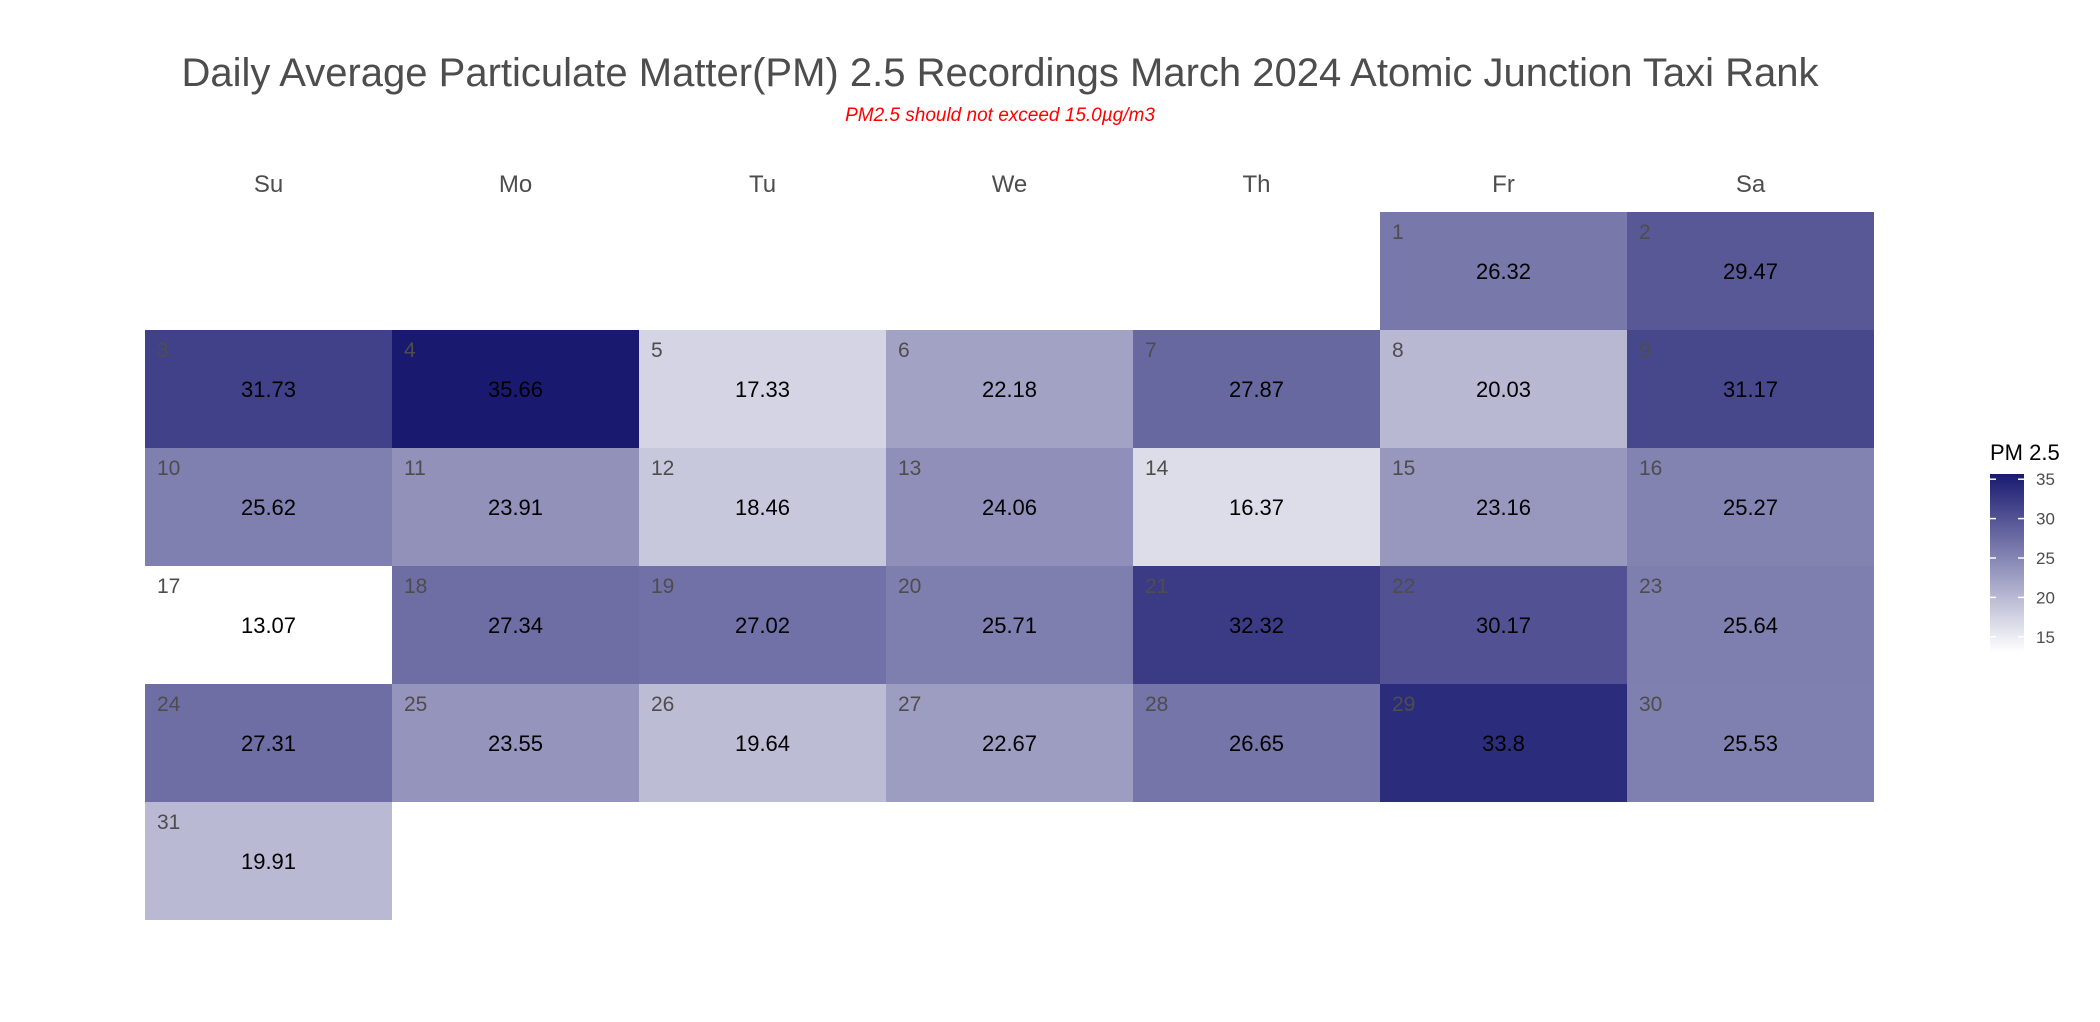  I want to click on pm25-value-label: 20.03, so click(1503, 389).